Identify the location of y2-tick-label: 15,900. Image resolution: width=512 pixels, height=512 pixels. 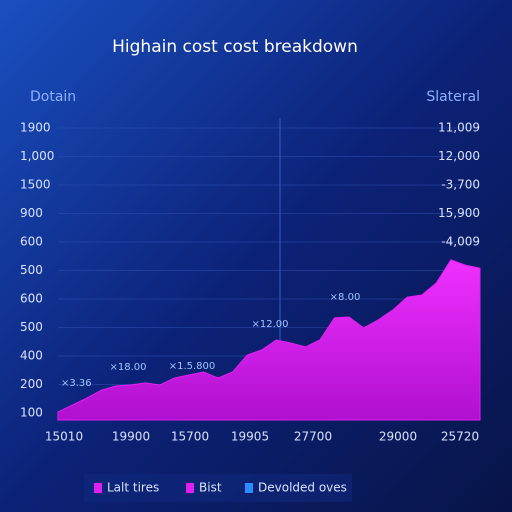
(459, 213).